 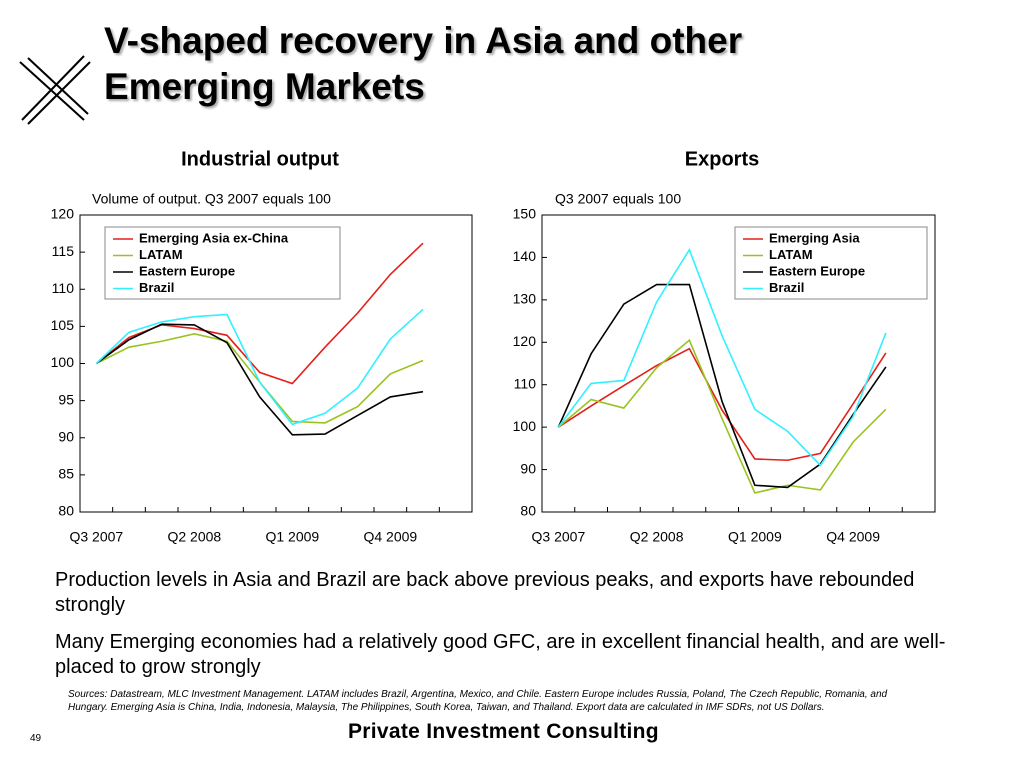 What do you see at coordinates (814, 237) in the screenshot?
I see `legend-label: Emerging Asia` at bounding box center [814, 237].